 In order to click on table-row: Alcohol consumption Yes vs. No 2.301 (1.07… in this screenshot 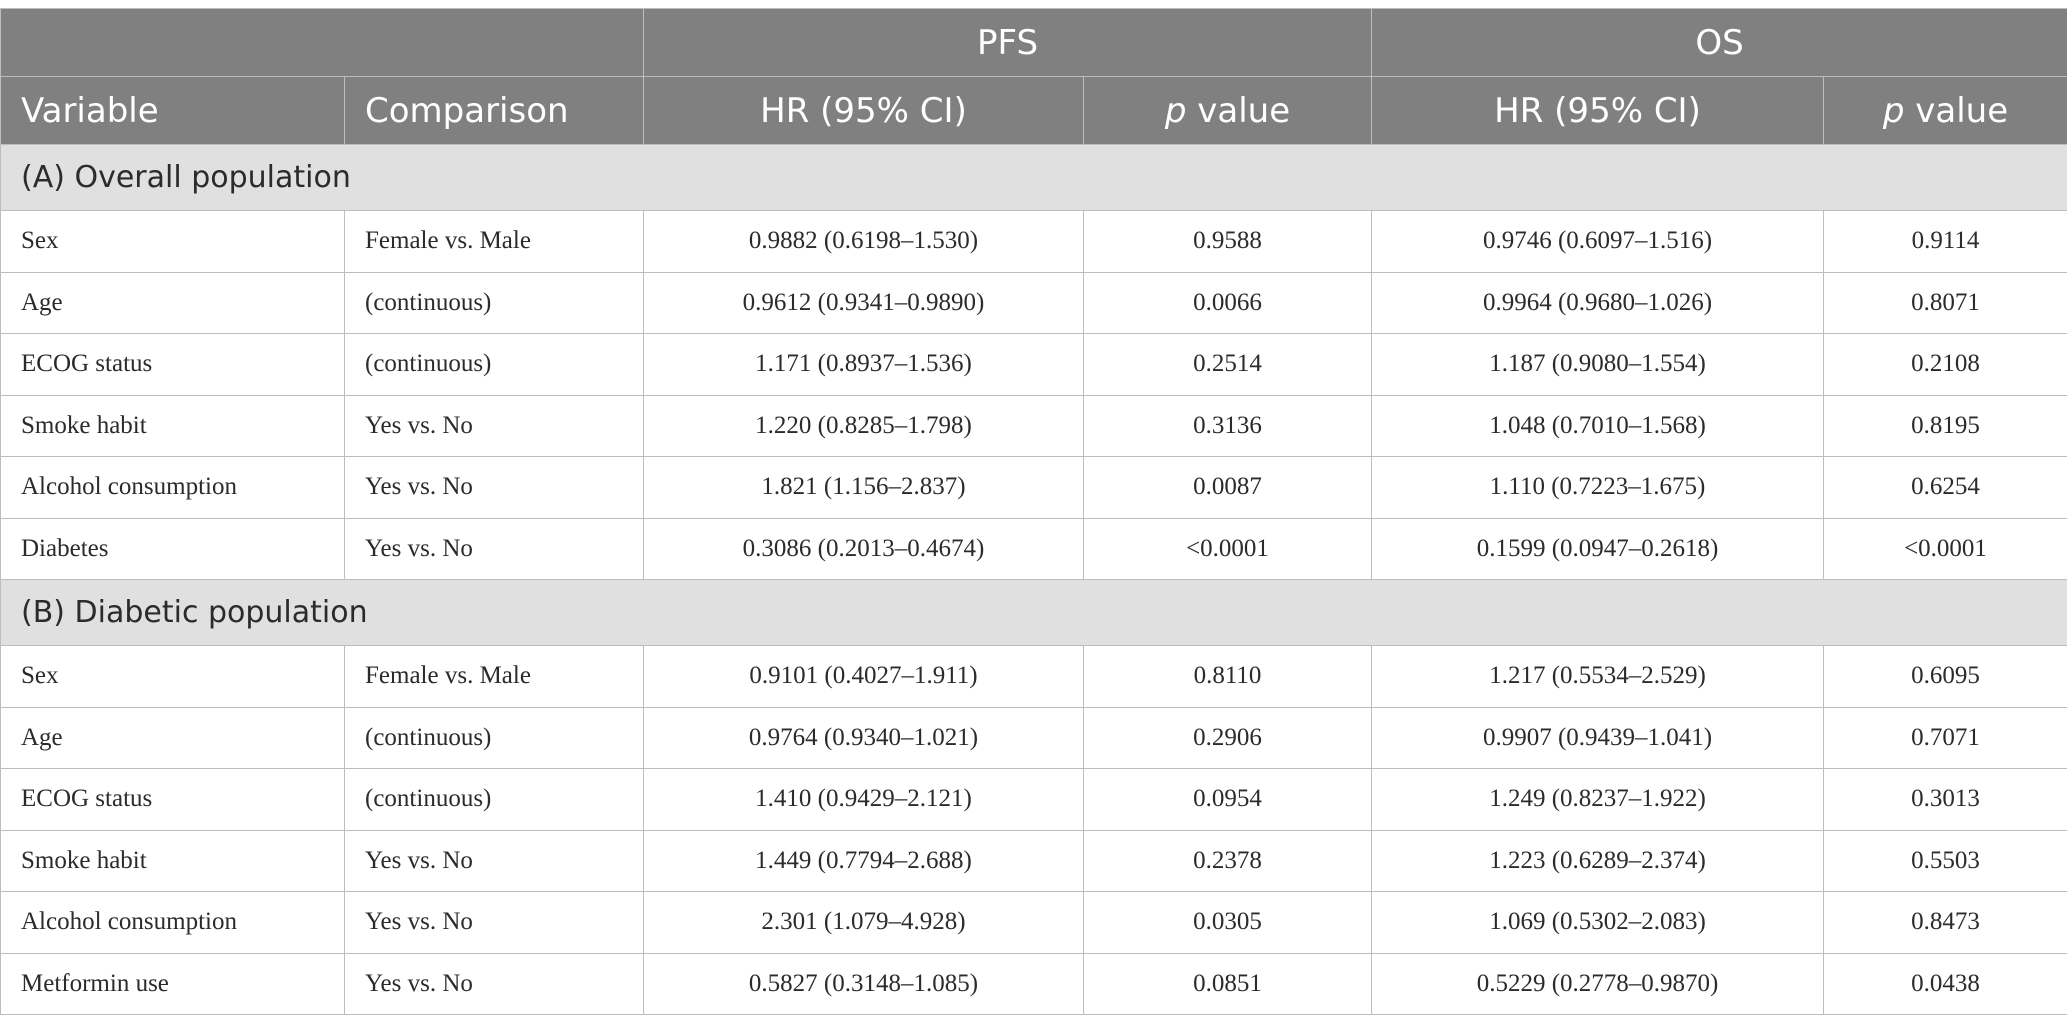, I will do `click(1033, 922)`.